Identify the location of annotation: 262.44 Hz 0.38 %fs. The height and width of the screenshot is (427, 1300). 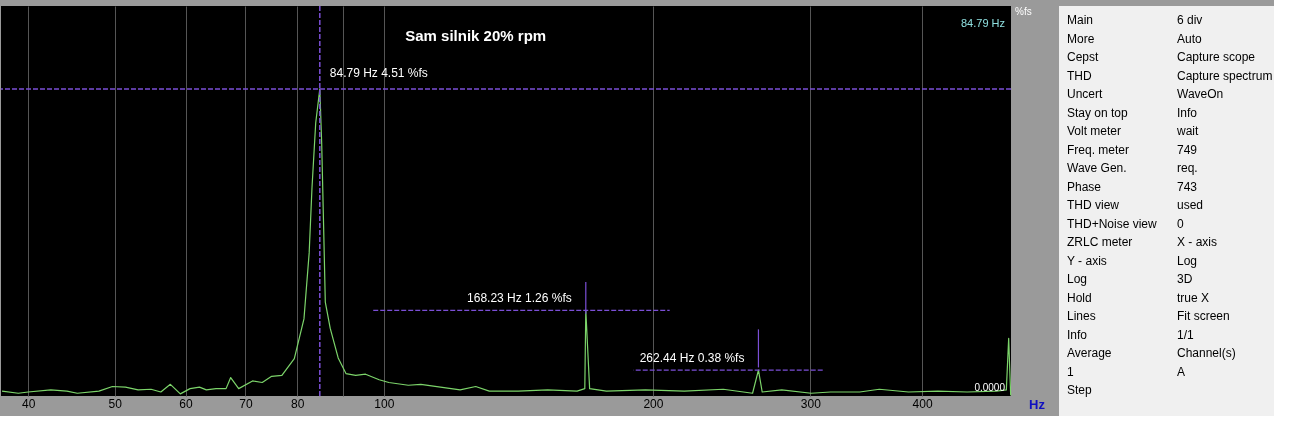
(692, 358).